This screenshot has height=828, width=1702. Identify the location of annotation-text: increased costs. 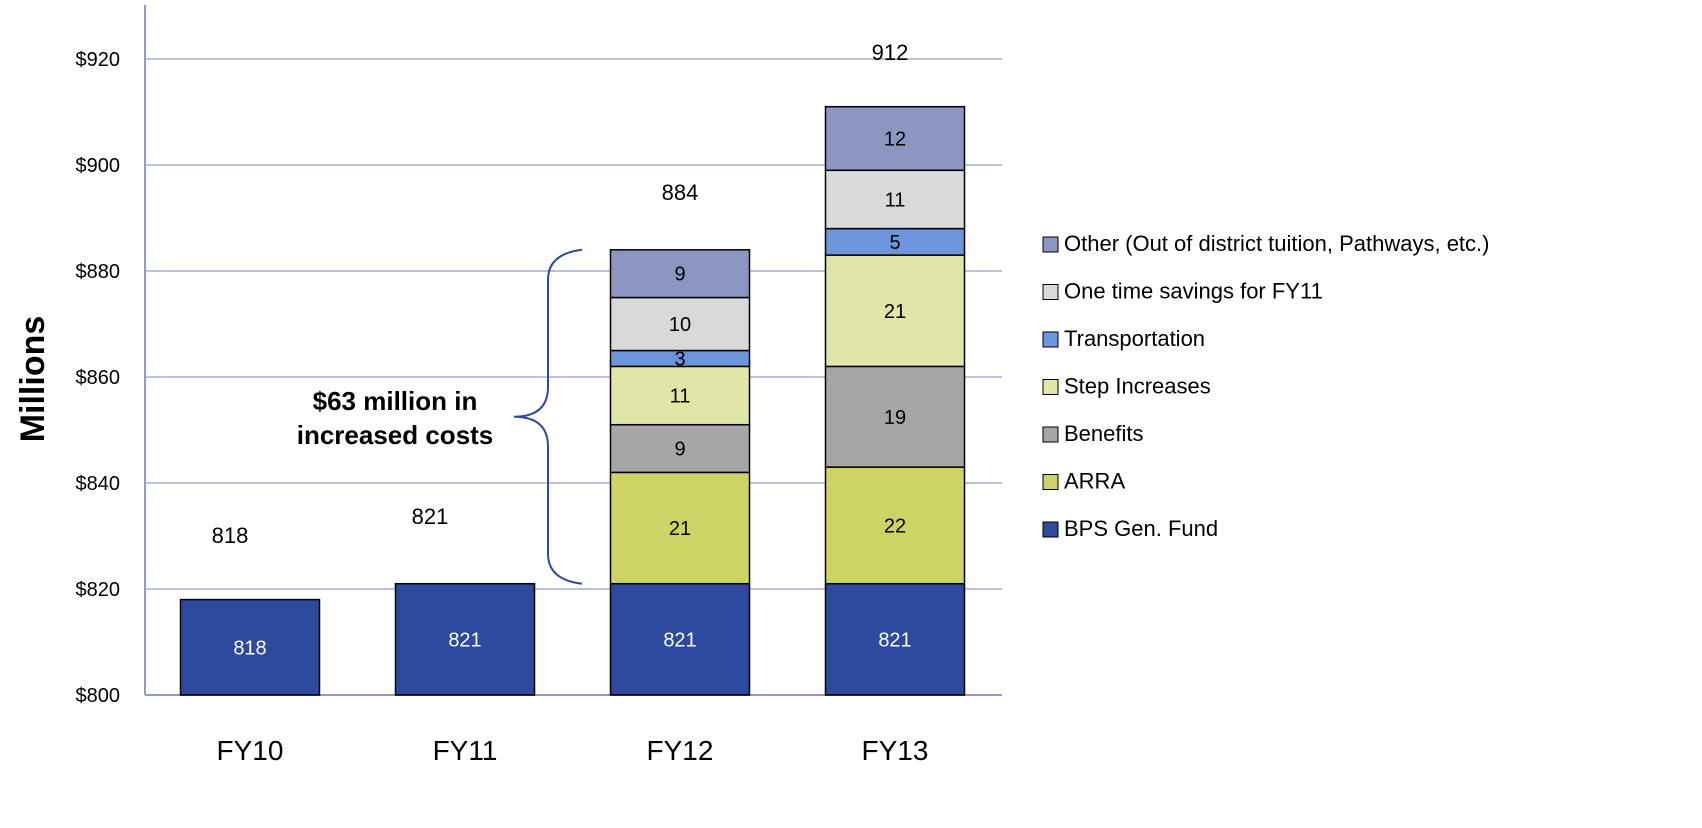
(395, 435).